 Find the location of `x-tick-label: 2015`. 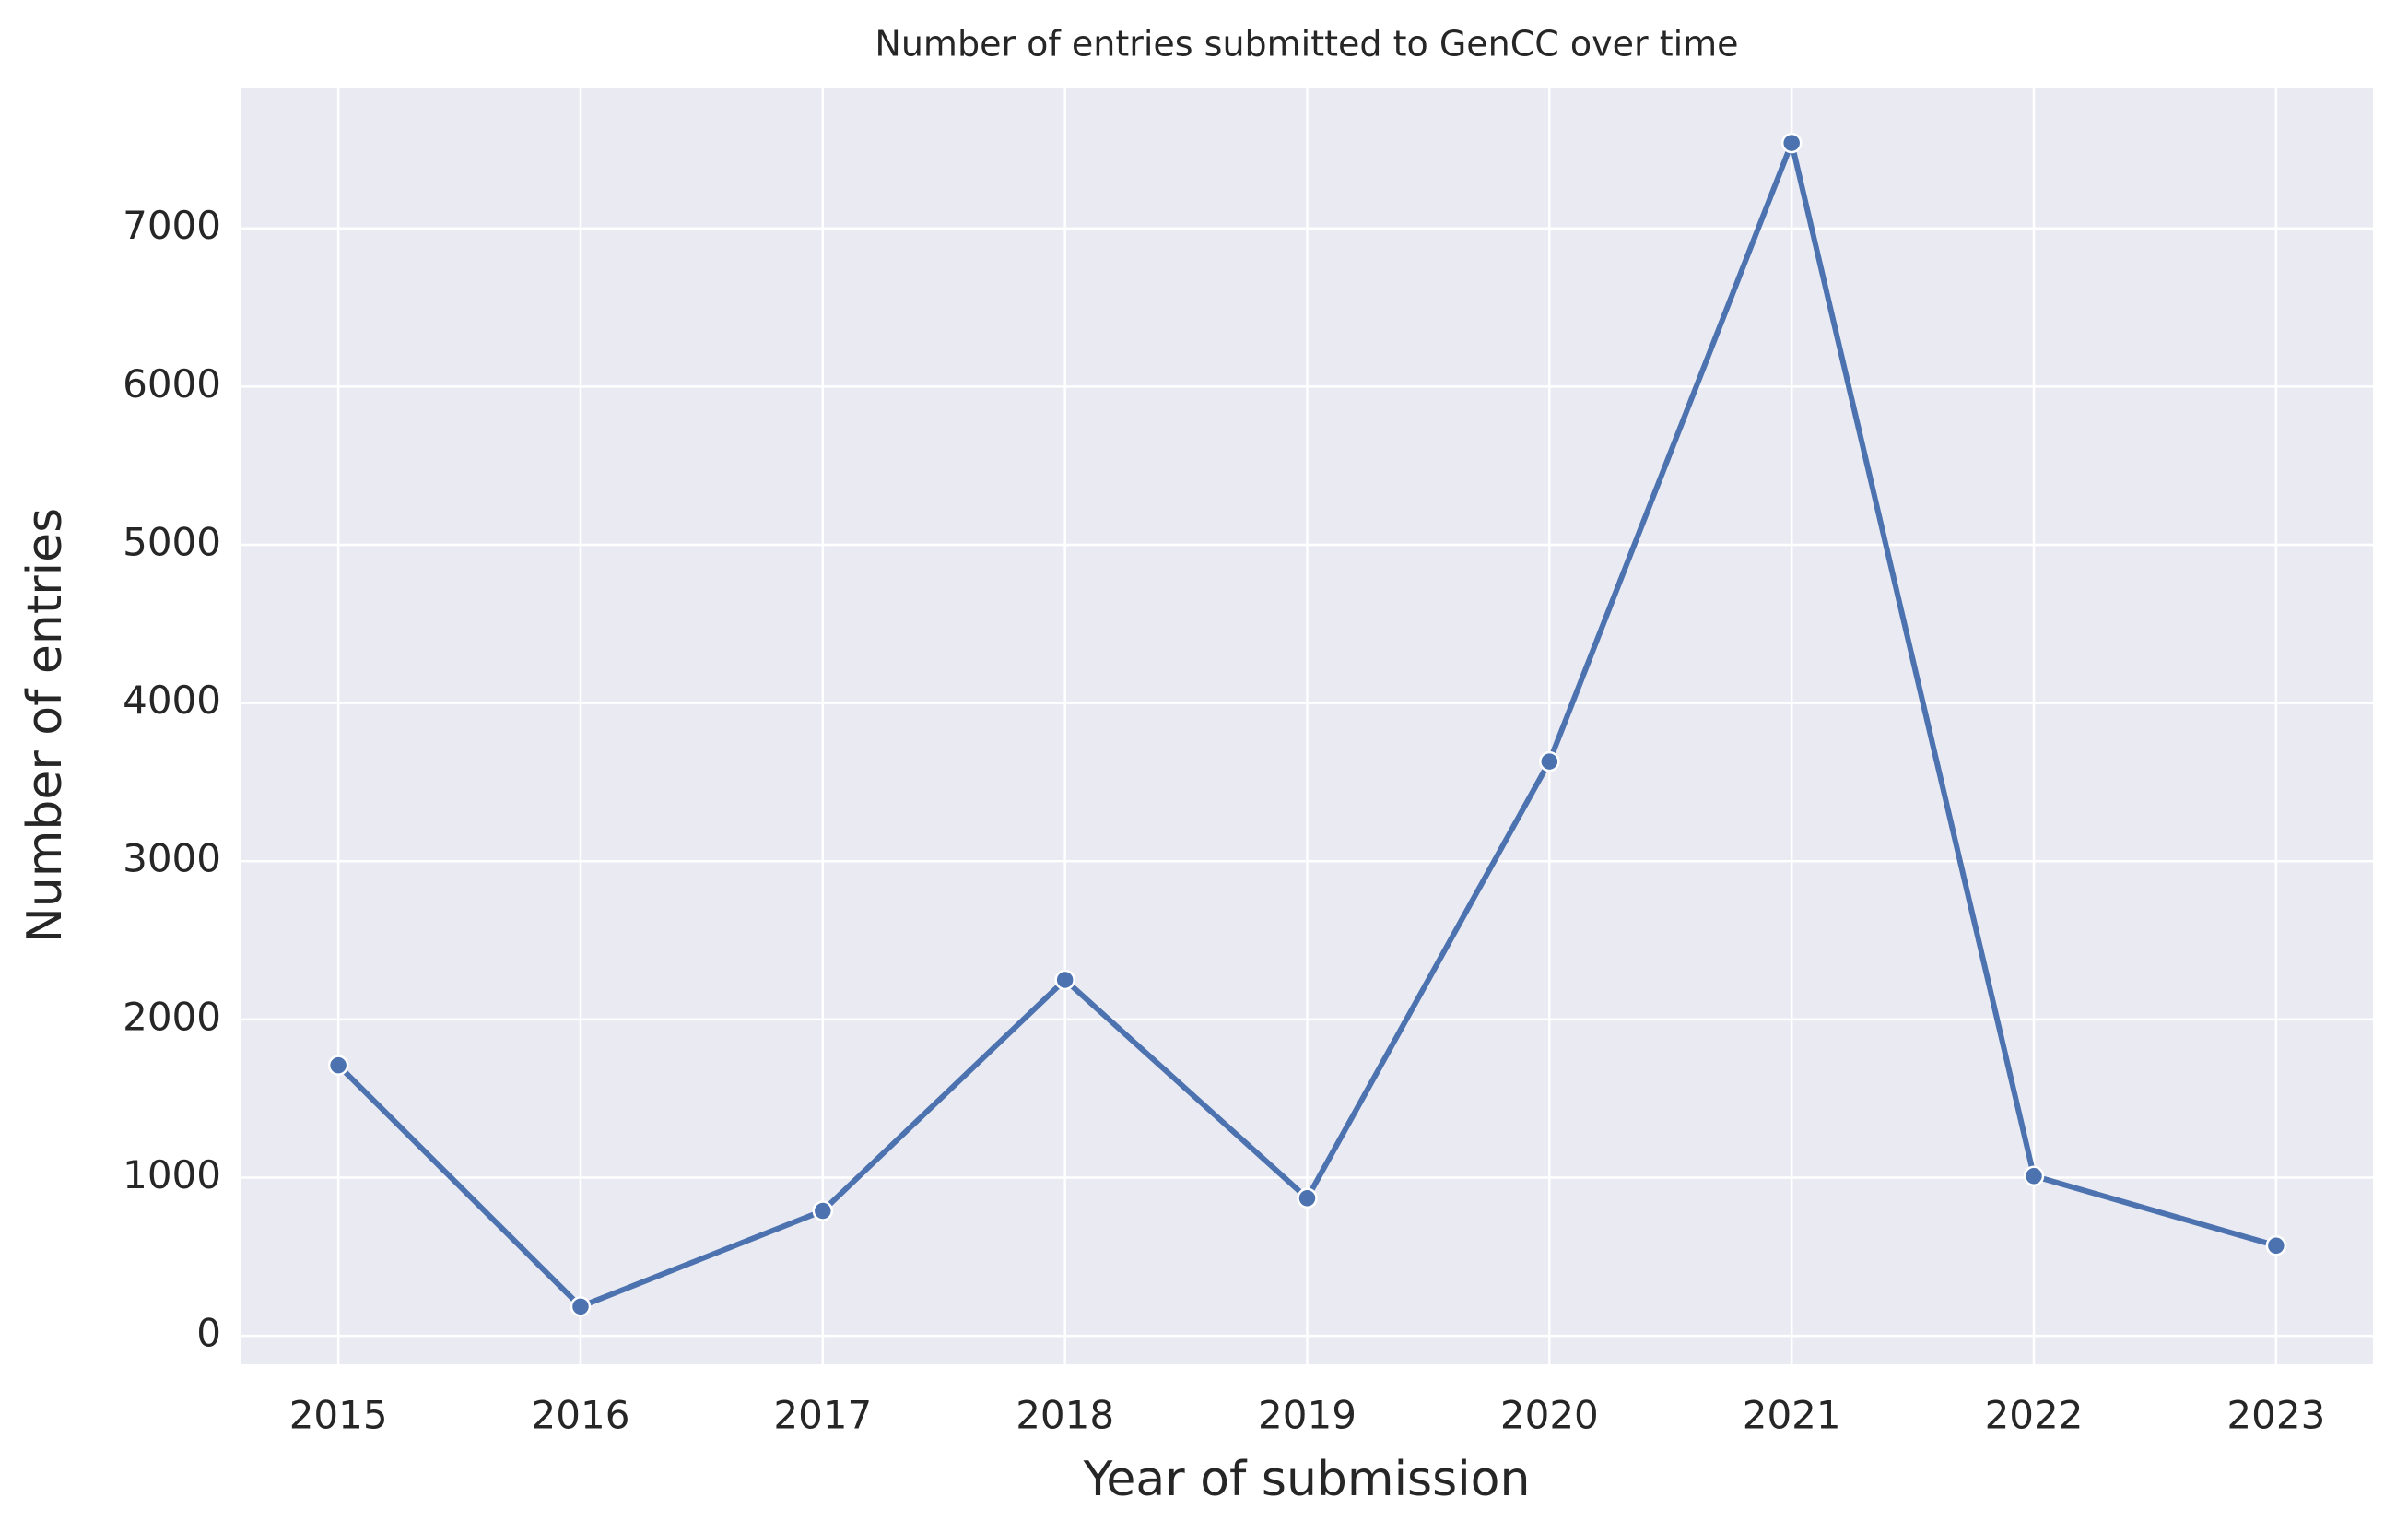

x-tick-label: 2015 is located at coordinates (338, 1416).